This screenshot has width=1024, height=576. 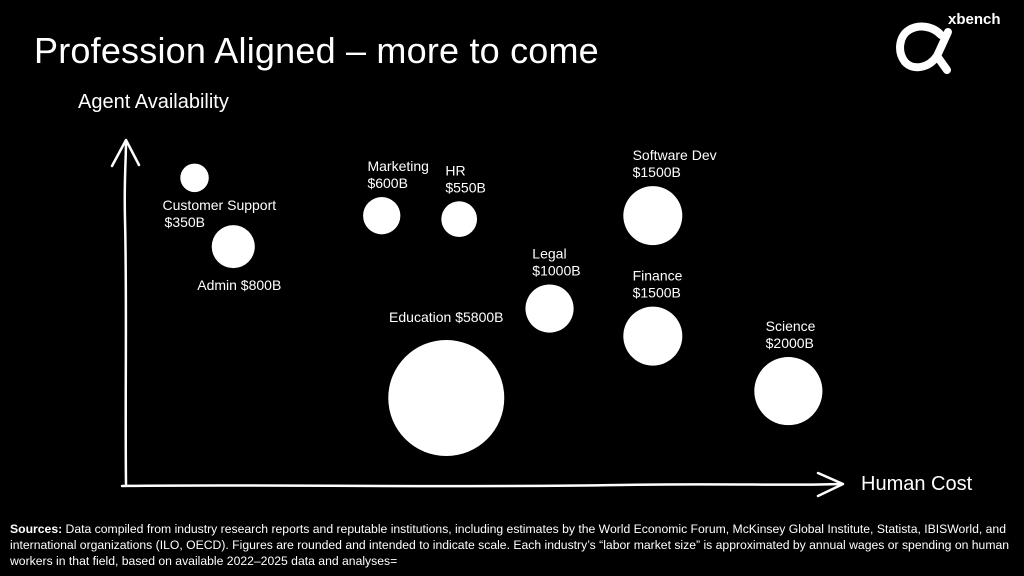 I want to click on slide-title: Profession Aligned – more to come, so click(x=316, y=50).